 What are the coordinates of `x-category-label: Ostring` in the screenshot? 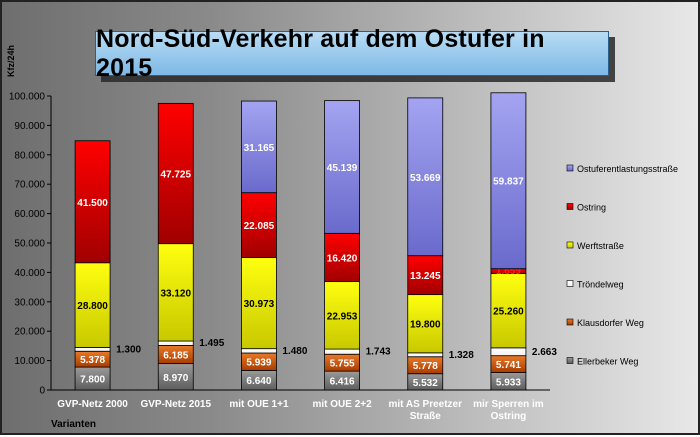 It's located at (509, 416).